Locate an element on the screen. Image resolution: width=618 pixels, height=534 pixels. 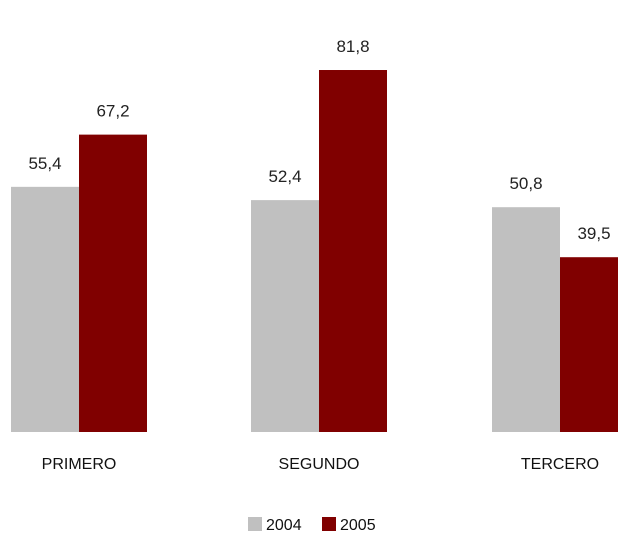
value-label-segundo-2004: 52,4 is located at coordinates (284, 176).